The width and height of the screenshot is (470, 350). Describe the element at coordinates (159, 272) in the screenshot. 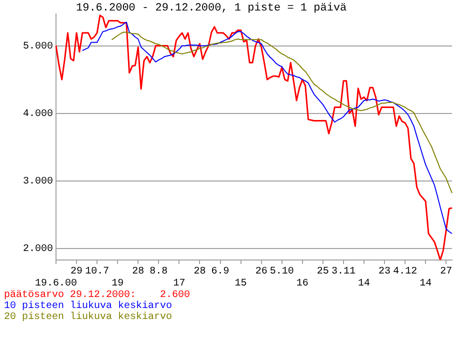

I see `x-tick-label: 8.8` at that location.